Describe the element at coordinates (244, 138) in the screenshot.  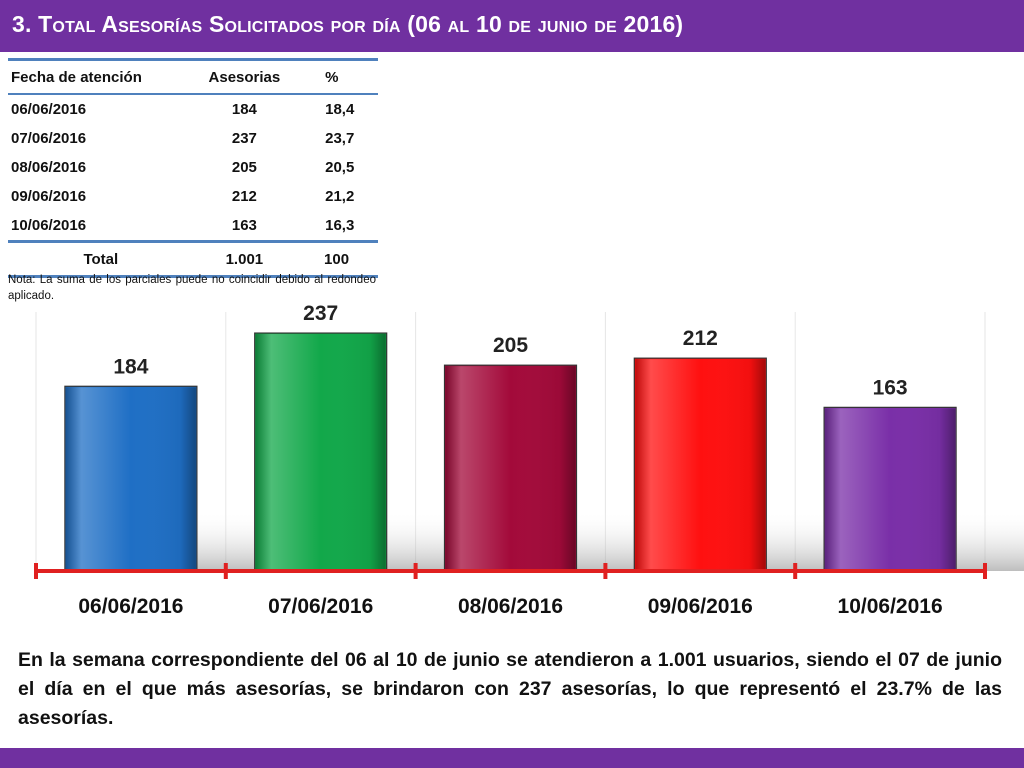
I see `cell-count: 237` at that location.